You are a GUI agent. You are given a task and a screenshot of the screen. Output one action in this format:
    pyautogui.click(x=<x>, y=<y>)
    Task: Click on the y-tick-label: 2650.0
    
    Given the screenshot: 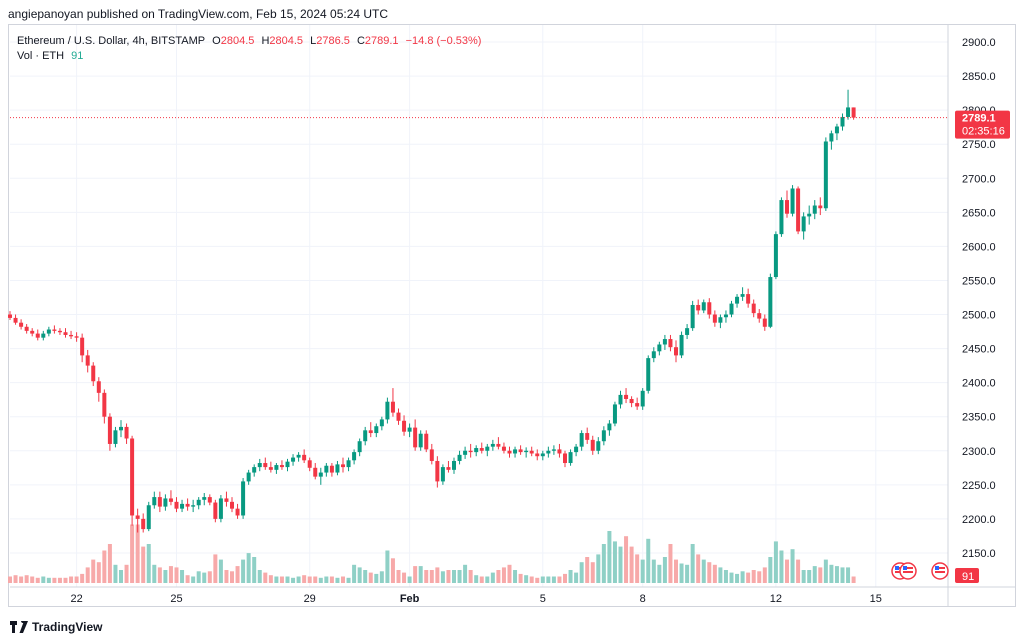 What is the action you would take?
    pyautogui.click(x=979, y=213)
    